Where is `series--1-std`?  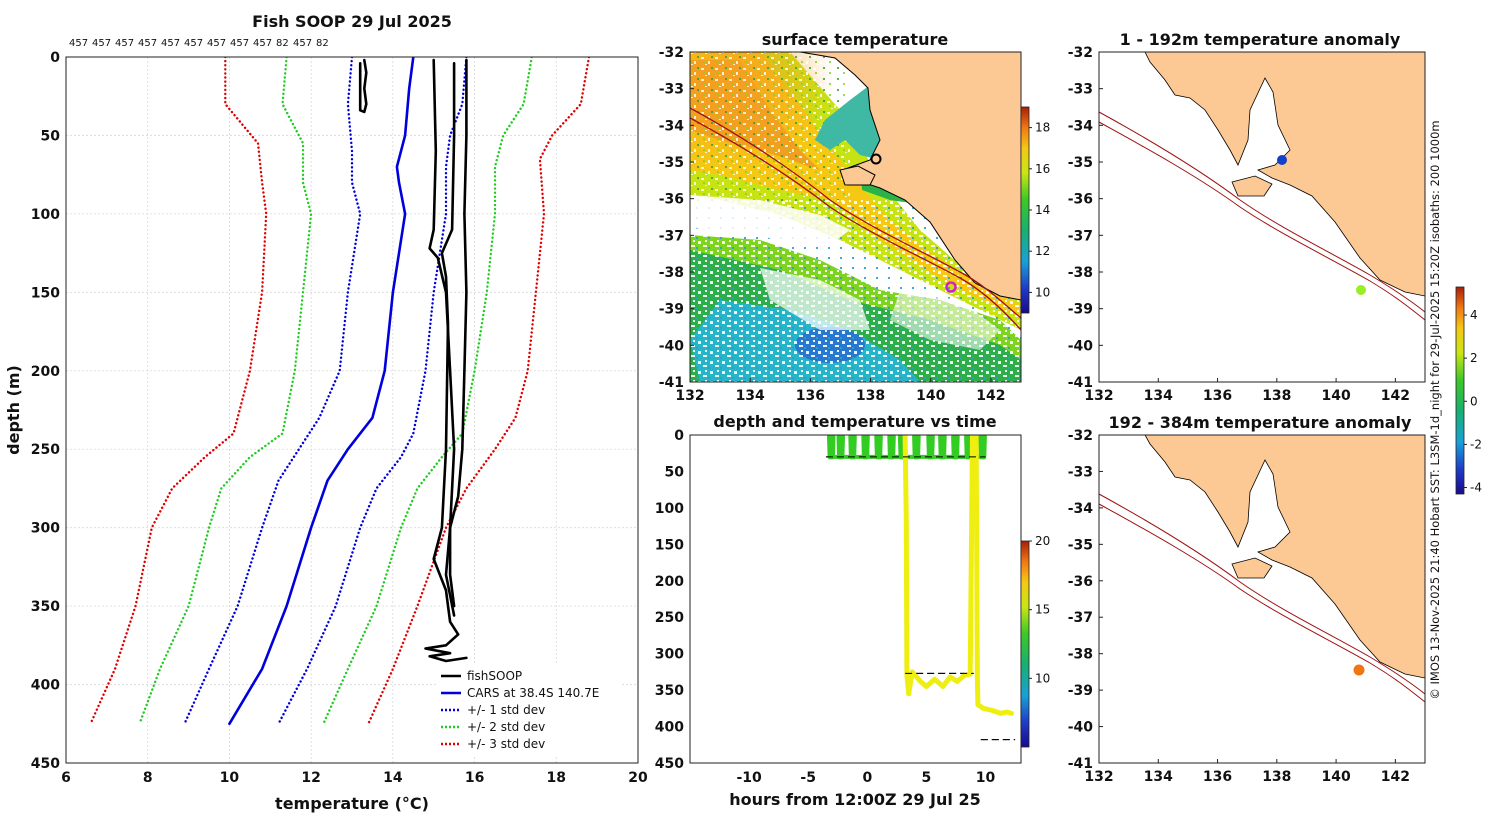 series--1-std is located at coordinates (272, 391).